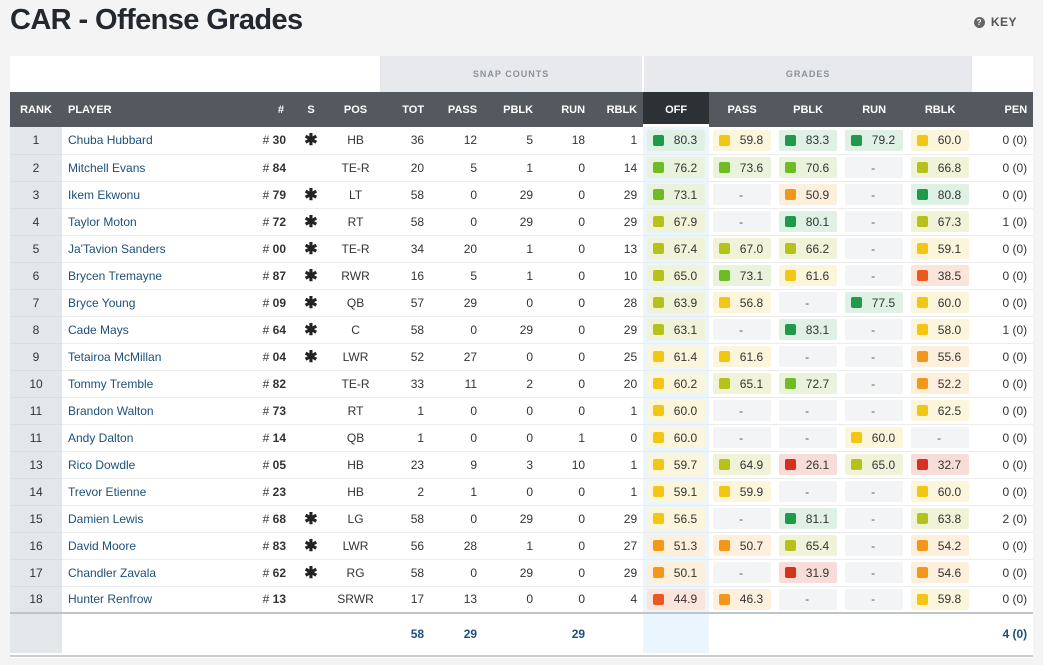 This screenshot has width=1043, height=665. I want to click on grade-g_rblk-cell: 59.1, so click(940, 249).